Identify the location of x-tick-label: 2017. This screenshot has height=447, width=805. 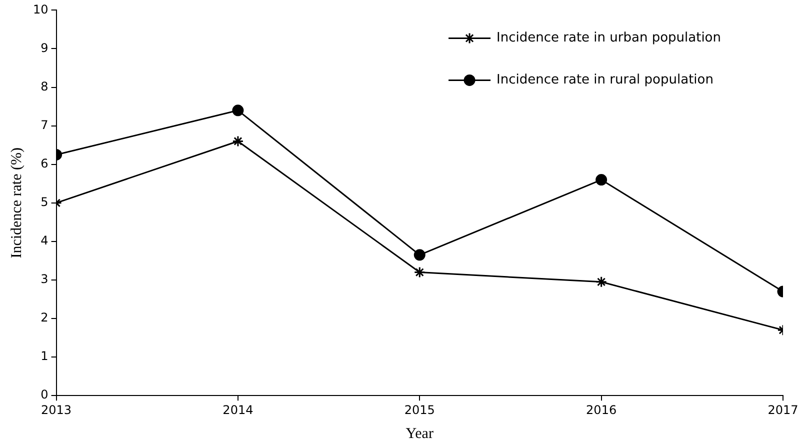
(783, 409).